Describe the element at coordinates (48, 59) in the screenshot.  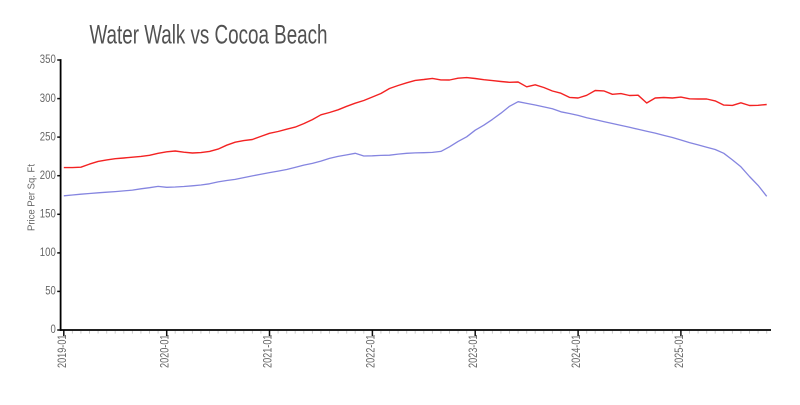
I see `svg-text: 350` at that location.